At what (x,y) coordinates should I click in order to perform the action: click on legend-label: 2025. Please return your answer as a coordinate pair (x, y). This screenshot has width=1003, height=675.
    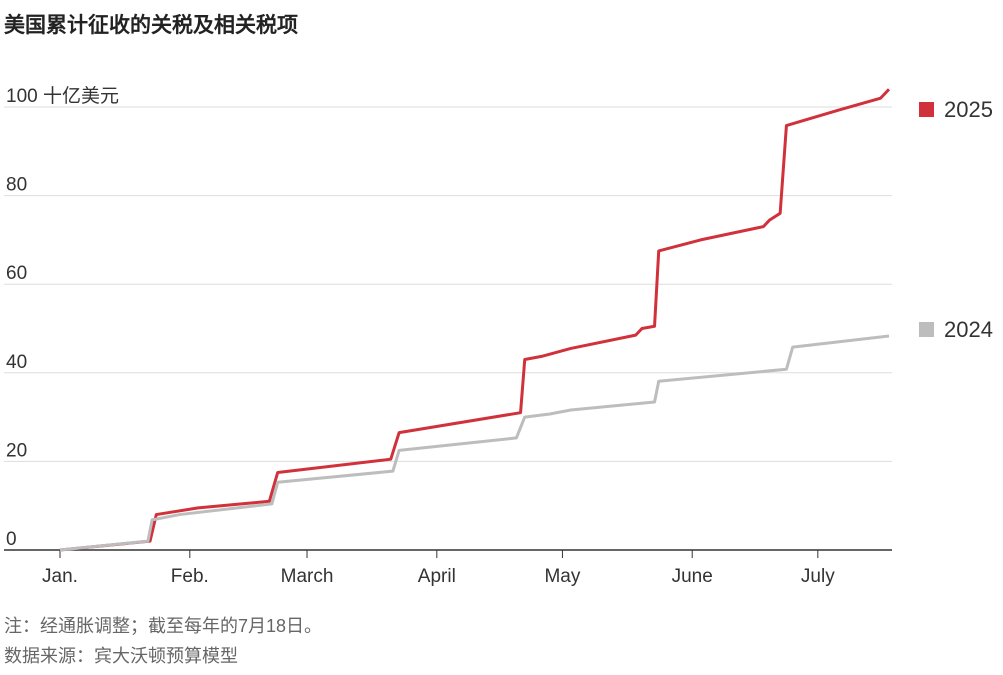
    Looking at the image, I should click on (968, 109).